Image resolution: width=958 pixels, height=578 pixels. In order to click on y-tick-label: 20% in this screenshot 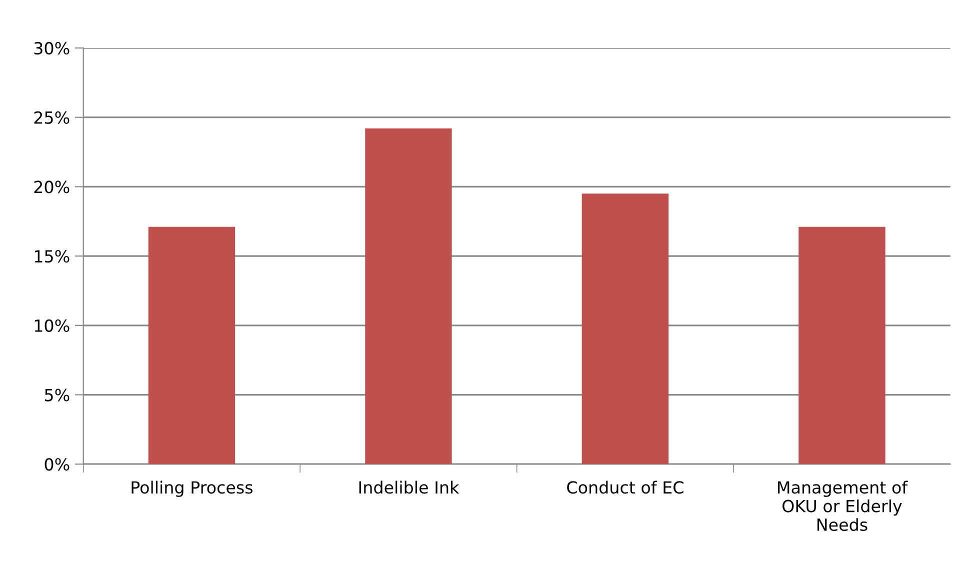, I will do `click(52, 187)`.